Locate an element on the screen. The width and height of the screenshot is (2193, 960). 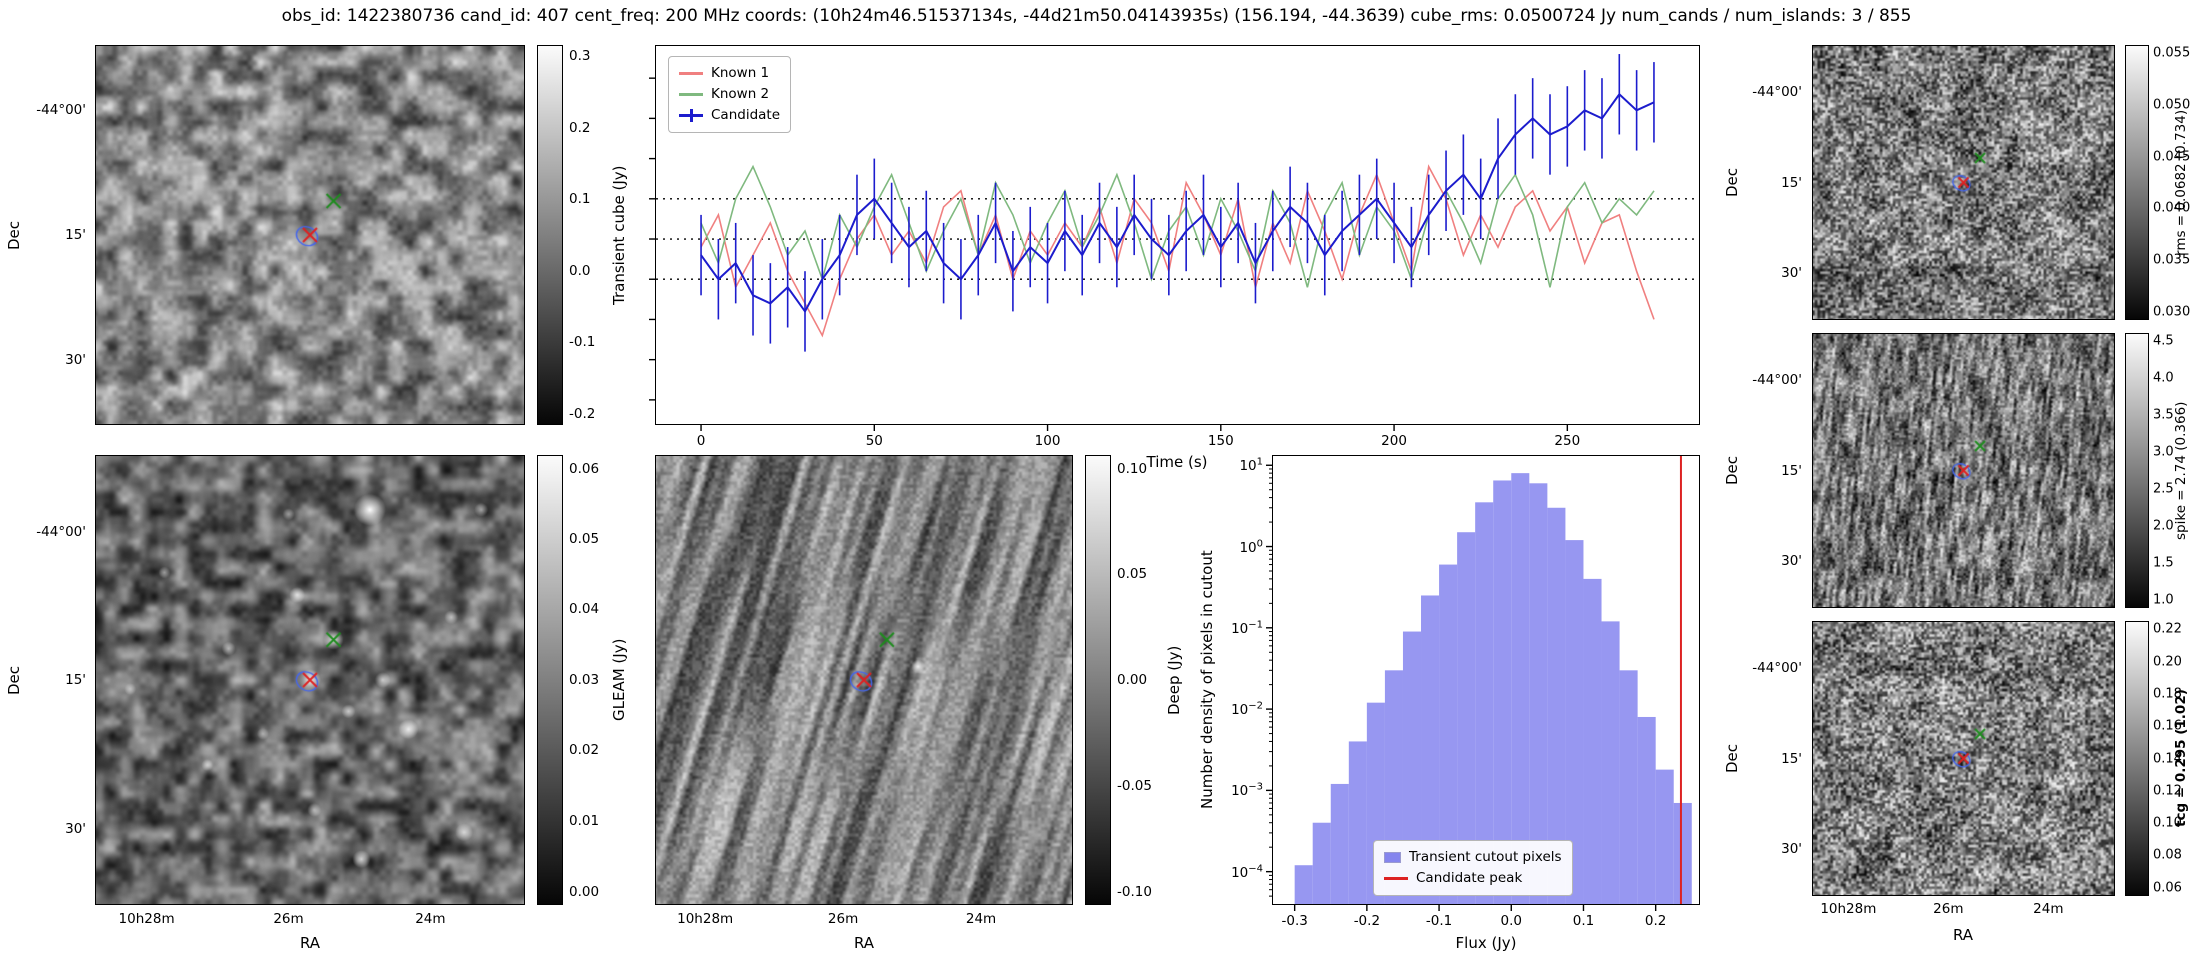
tcg-dec-axis-label: Dec is located at coordinates (1732, 758).